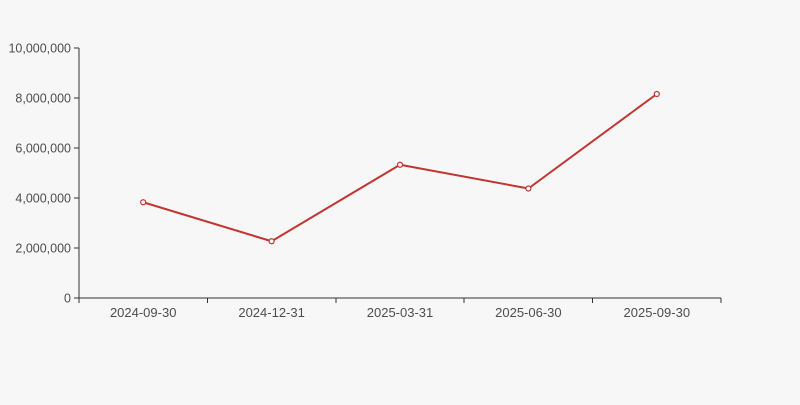 The width and height of the screenshot is (800, 405). What do you see at coordinates (528, 312) in the screenshot?
I see `x-axis-tick-label: 2025-06-30` at bounding box center [528, 312].